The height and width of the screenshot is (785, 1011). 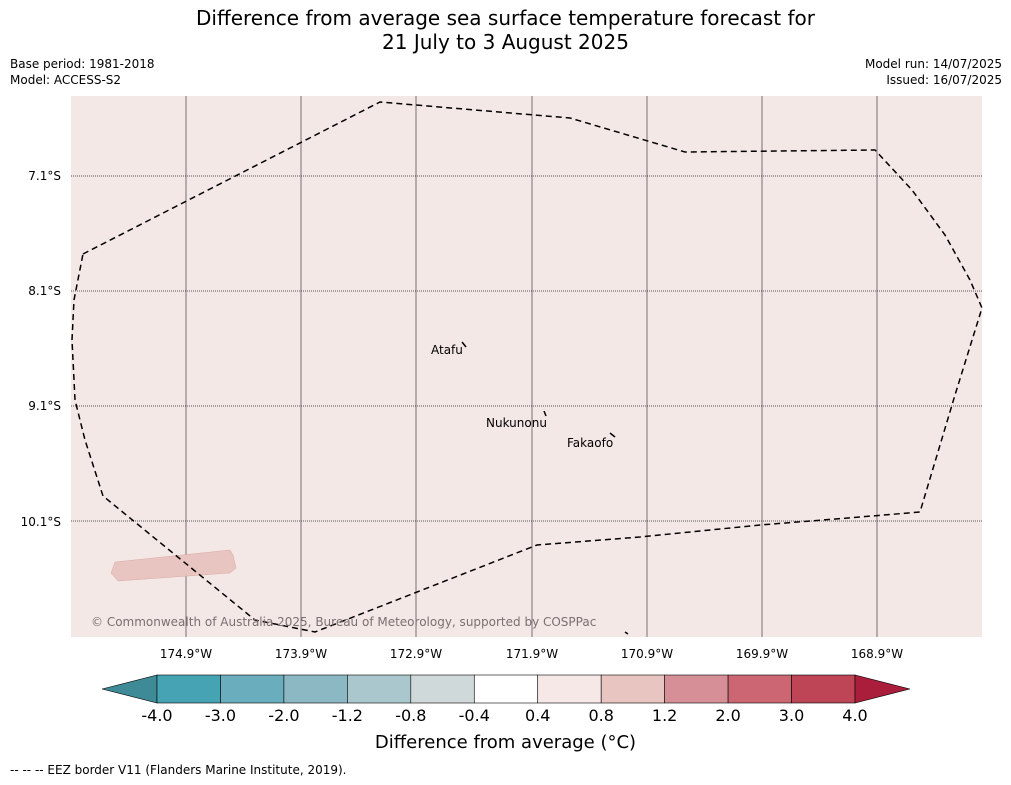 What do you see at coordinates (82, 72) in the screenshot?
I see `meta-left: Base period: 1981-2018 Model: ACCESS-S2` at bounding box center [82, 72].